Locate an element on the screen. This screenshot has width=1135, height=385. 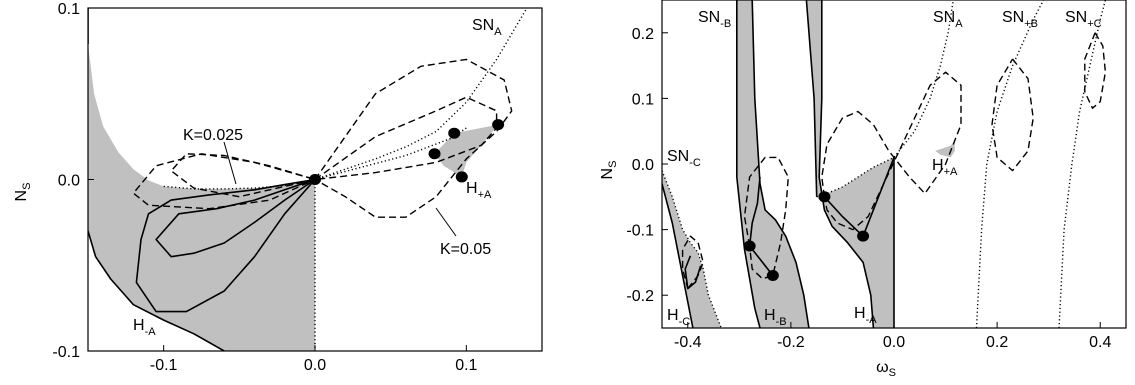
y-tick-label-3: 0.1 is located at coordinates (643, 99).